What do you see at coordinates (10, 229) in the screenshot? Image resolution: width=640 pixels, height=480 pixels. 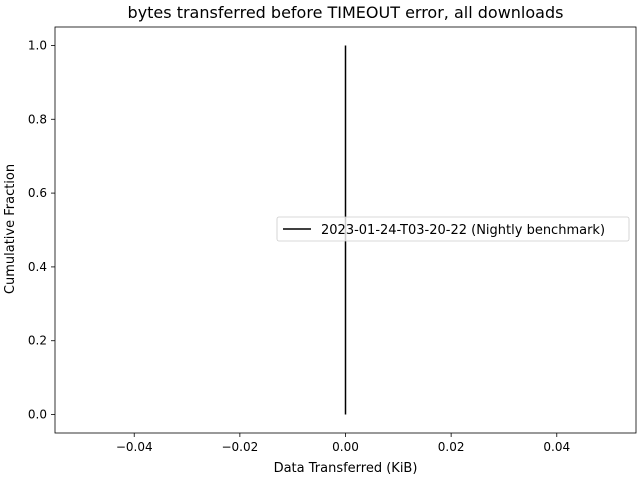 I see `y-axis-label: Cumulative Fraction` at bounding box center [10, 229].